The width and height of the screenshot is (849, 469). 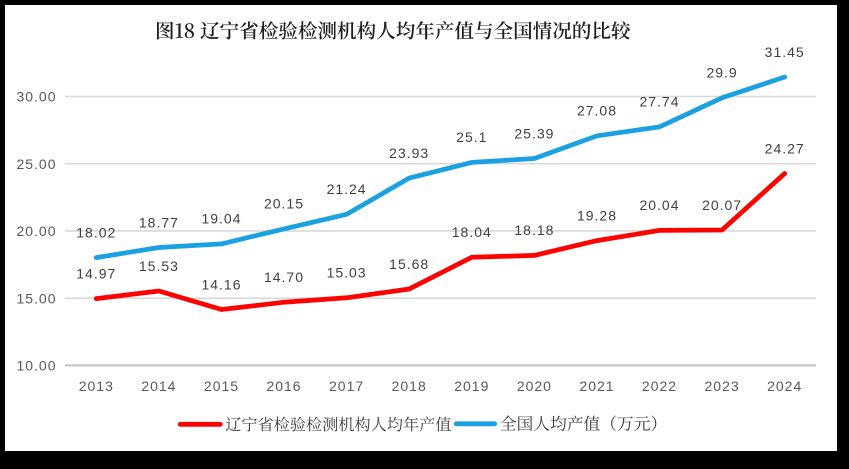 What do you see at coordinates (96, 232) in the screenshot?
I see `svg-text: 18.02` at bounding box center [96, 232].